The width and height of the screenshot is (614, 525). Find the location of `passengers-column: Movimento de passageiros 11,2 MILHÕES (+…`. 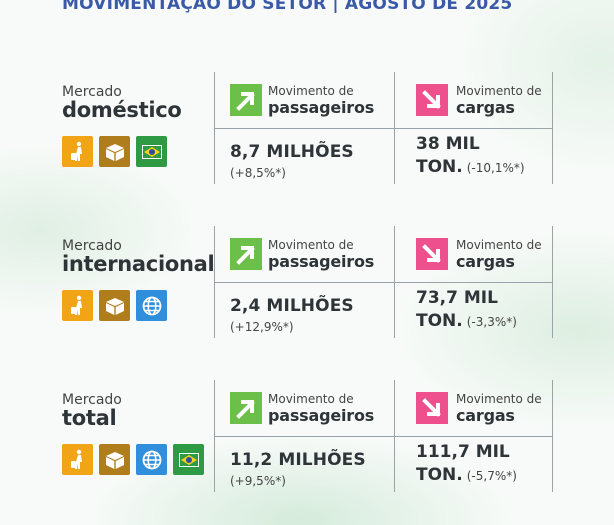

passengers-column: Movimento de passageiros 11,2 MILHÕES (+… is located at coordinates (304, 436).